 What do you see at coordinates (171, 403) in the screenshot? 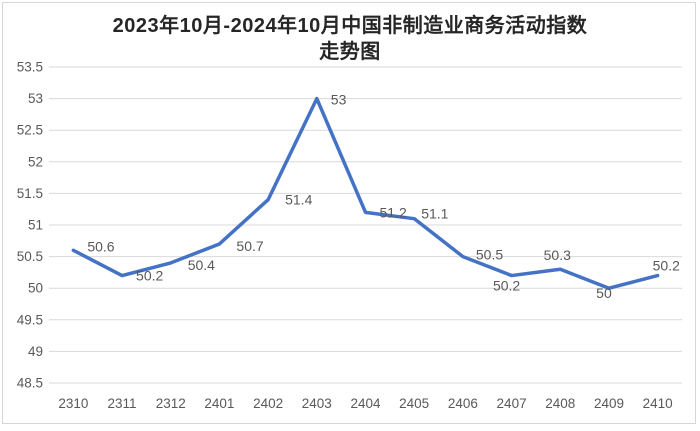
I see `x-axis-tick-label: 2312` at bounding box center [171, 403].